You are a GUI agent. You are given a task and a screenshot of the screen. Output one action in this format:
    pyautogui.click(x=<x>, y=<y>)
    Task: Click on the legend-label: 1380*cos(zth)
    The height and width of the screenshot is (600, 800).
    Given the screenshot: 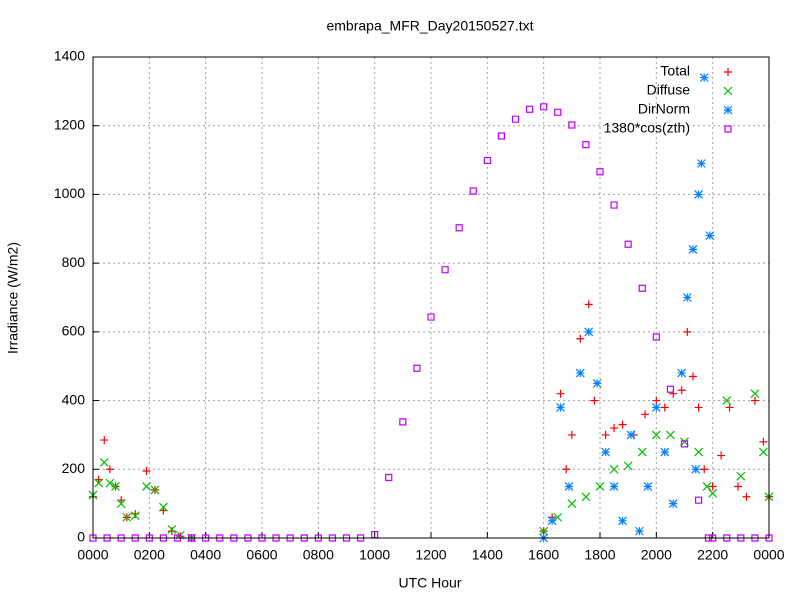 What is the action you would take?
    pyautogui.click(x=647, y=128)
    